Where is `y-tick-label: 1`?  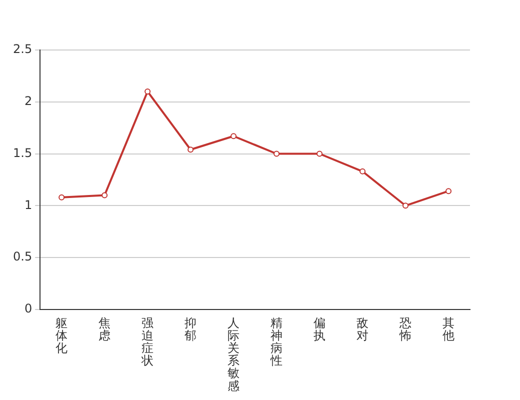
y-tick-label: 1 is located at coordinates (28, 205).